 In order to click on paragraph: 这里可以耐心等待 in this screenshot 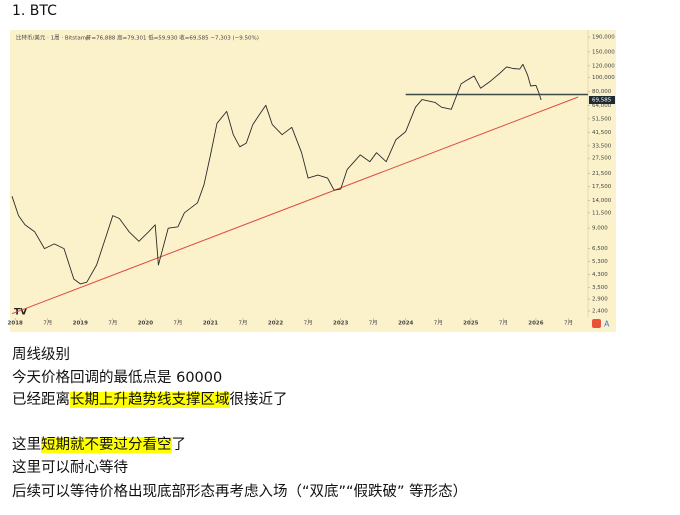, I will do `click(70, 466)`.